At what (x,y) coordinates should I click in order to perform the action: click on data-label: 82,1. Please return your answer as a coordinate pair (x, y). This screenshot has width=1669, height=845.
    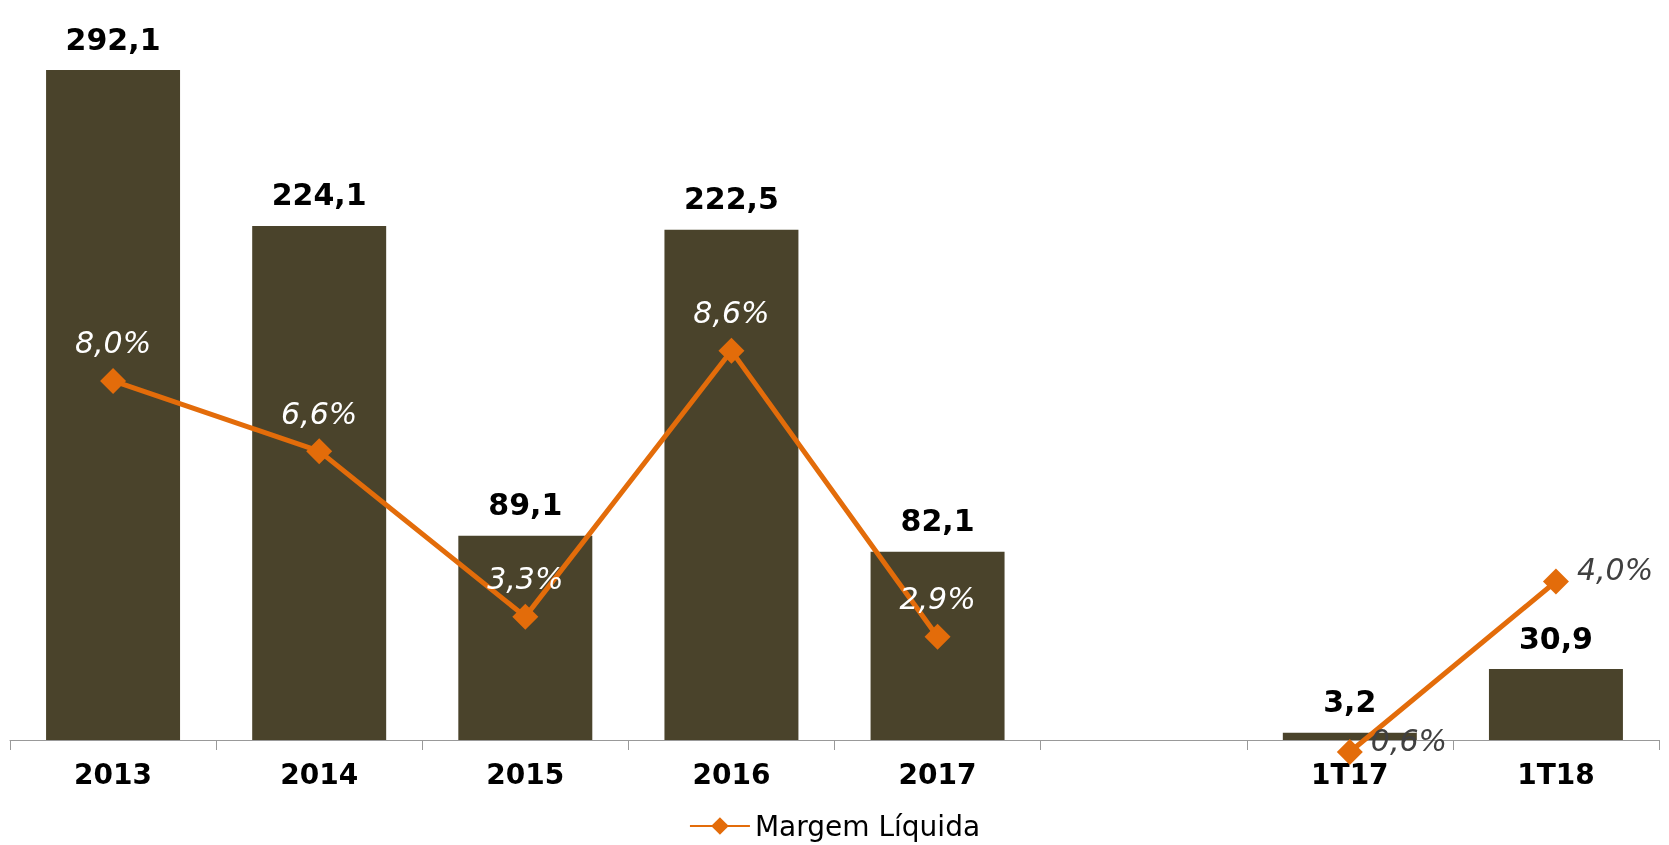
    Looking at the image, I should click on (937, 521).